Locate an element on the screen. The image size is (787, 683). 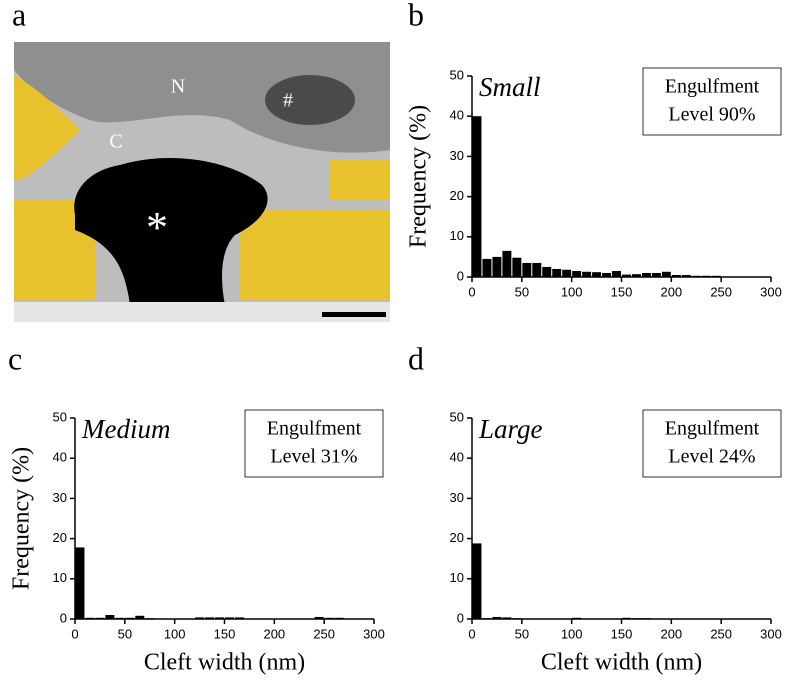
panel-label: a is located at coordinates (19, 16).